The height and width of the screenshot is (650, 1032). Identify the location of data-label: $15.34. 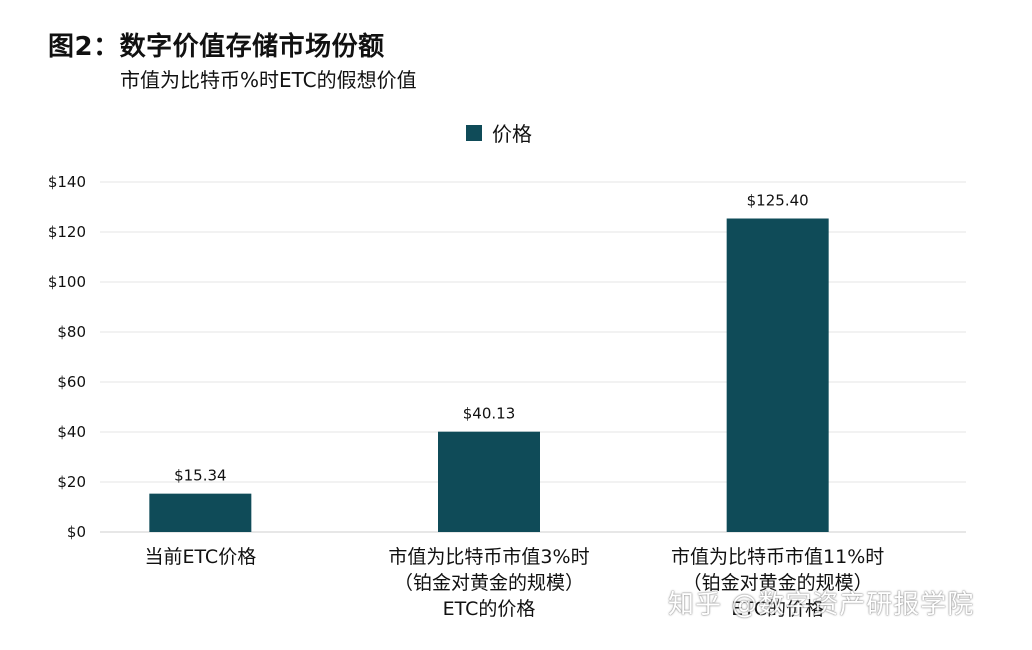
(200, 476).